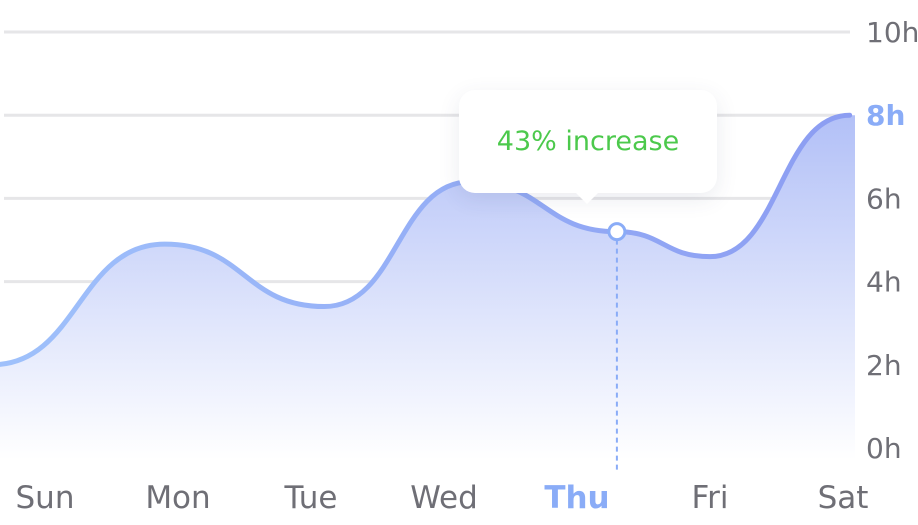 Image resolution: width=918 pixels, height=525 pixels. Describe the element at coordinates (588, 141) in the screenshot. I see `annotation-text: 43% increase` at that location.